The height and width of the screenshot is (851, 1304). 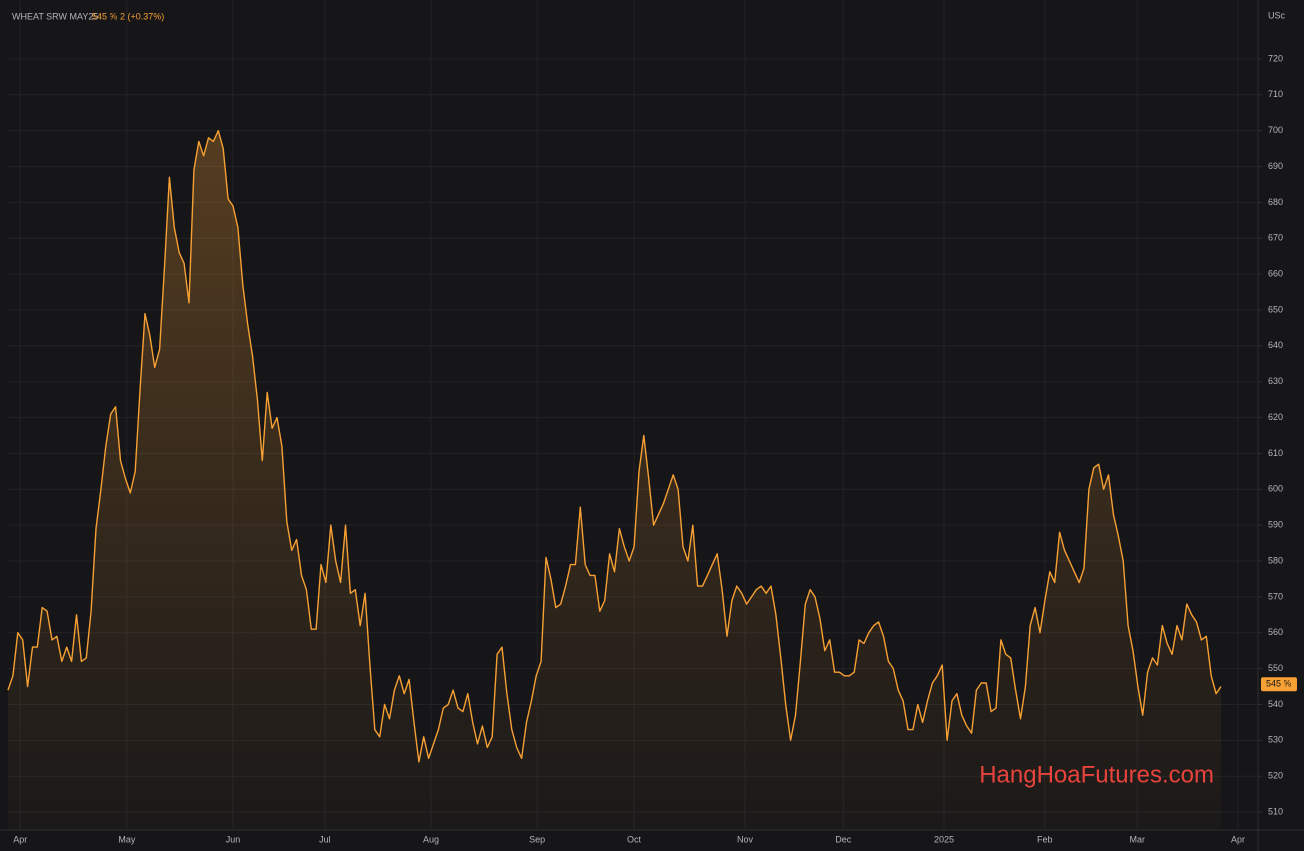 I want to click on x-tick-label: Feb, so click(x=1045, y=839).